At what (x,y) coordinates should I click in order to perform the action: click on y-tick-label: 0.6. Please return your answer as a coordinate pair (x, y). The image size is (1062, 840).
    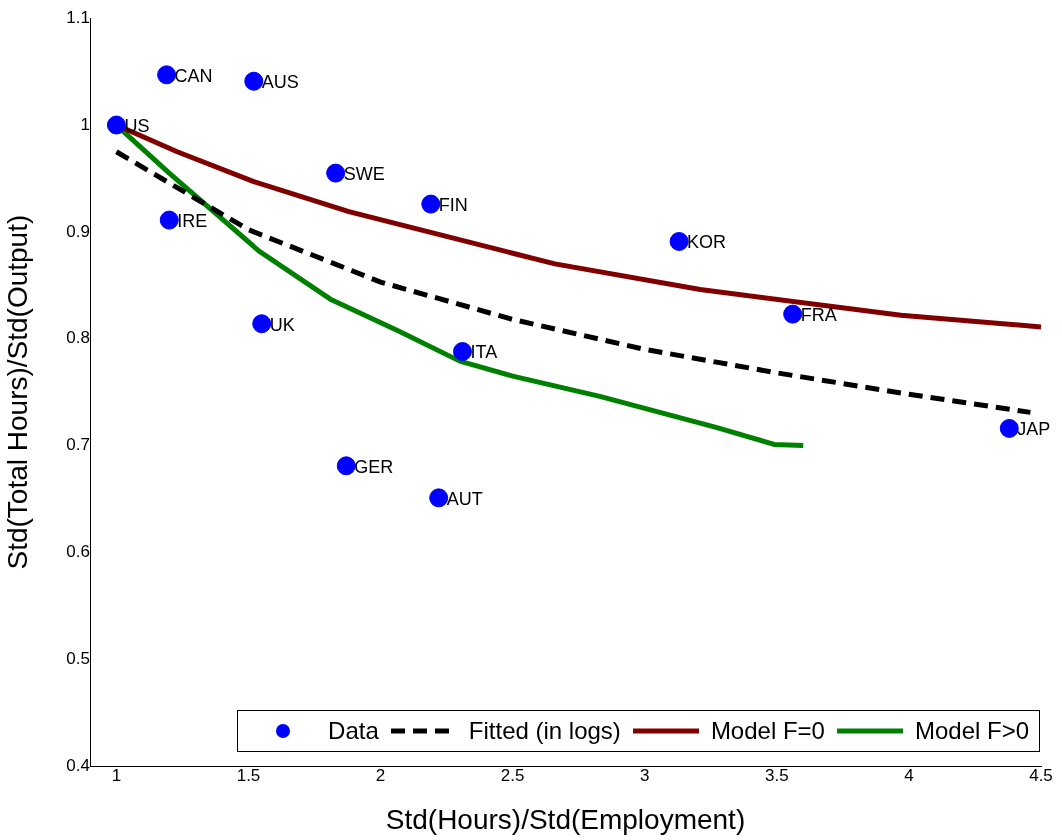
    Looking at the image, I should click on (78, 552).